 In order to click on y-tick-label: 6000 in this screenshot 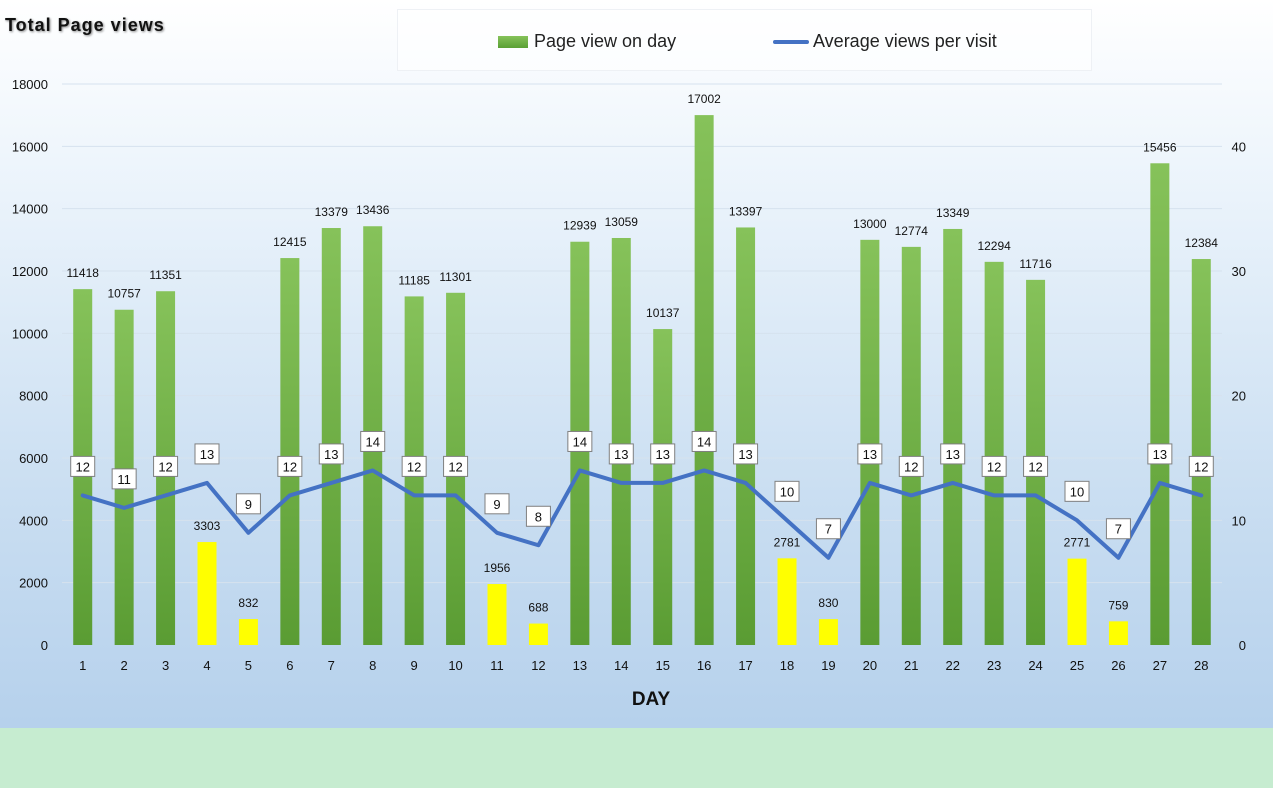, I will do `click(33, 458)`.